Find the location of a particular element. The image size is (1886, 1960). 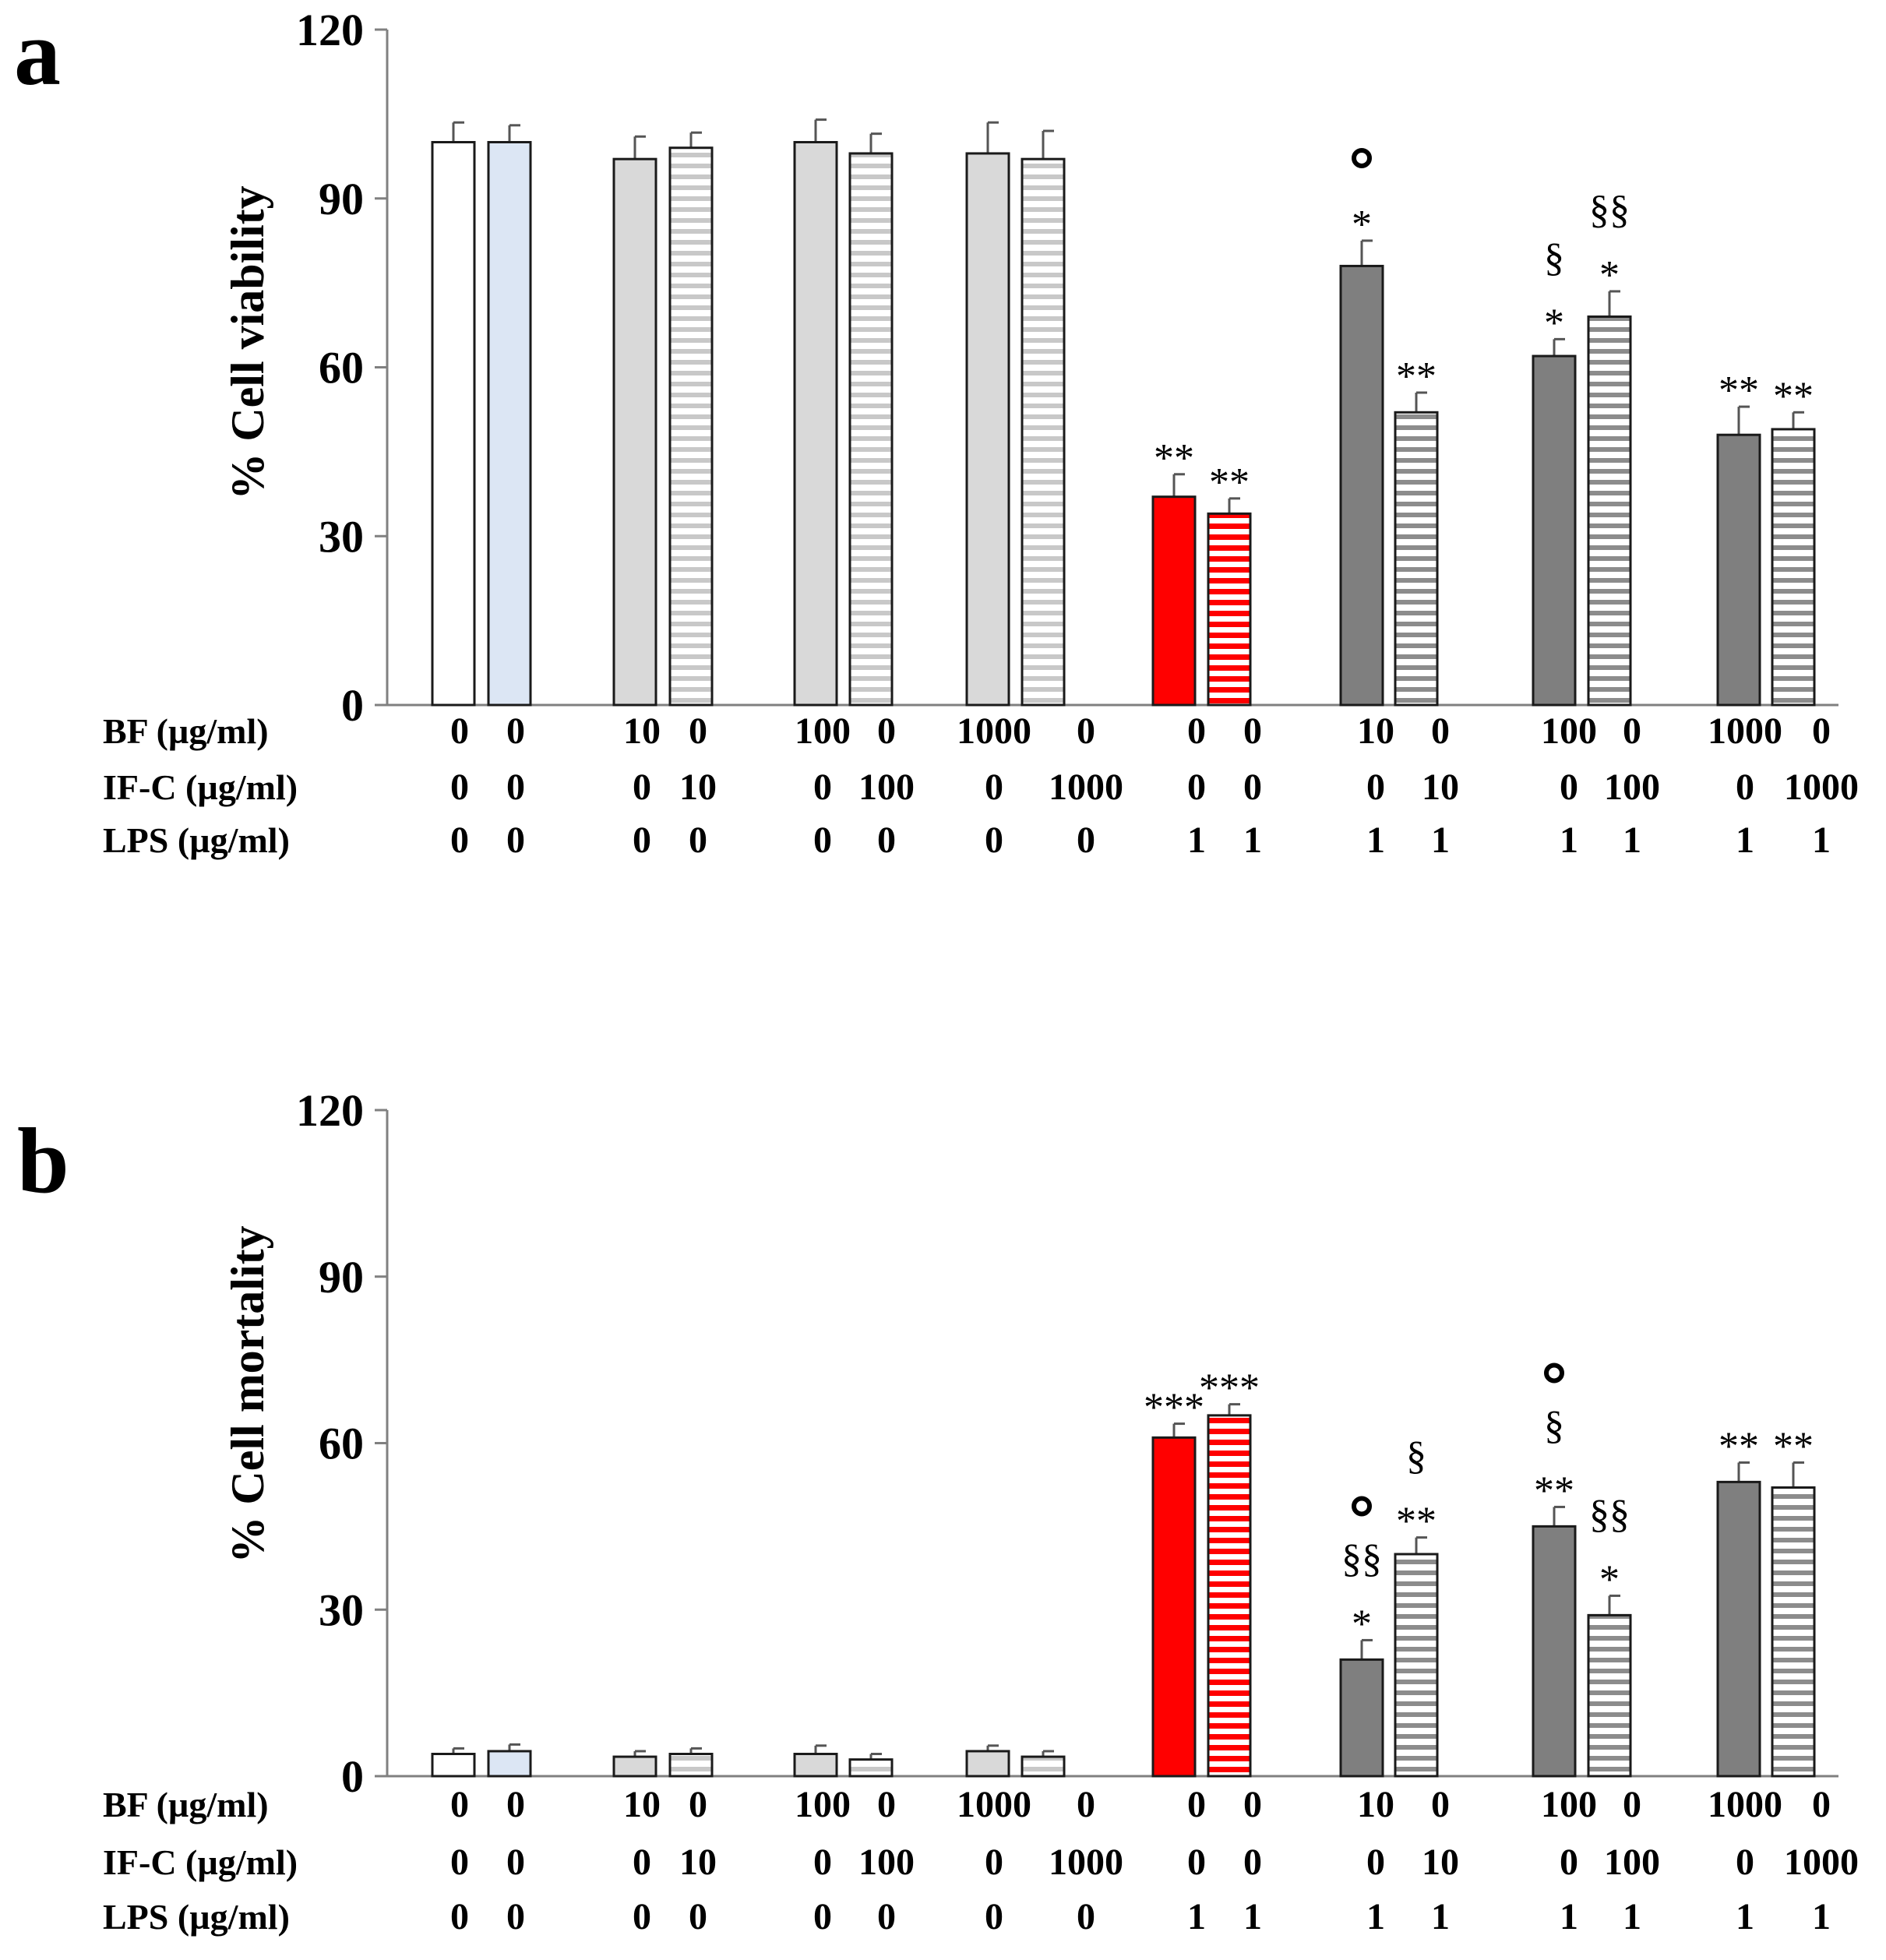

annotation-label: § is located at coordinates (1416, 1456).